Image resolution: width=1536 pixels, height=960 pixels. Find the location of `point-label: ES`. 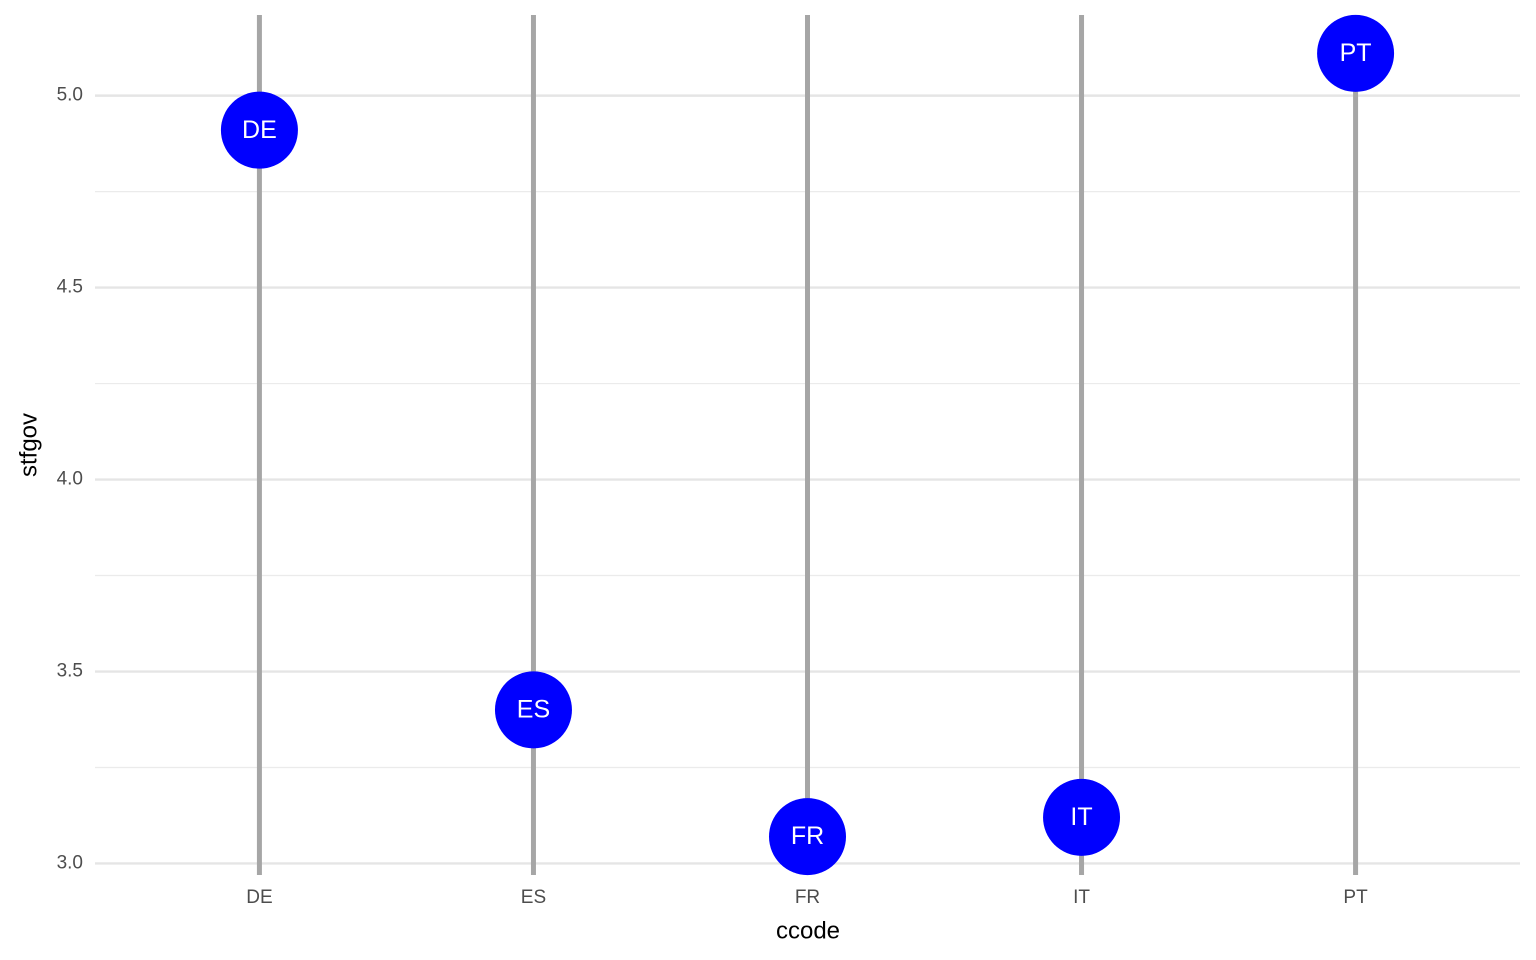

point-label: ES is located at coordinates (533, 710).